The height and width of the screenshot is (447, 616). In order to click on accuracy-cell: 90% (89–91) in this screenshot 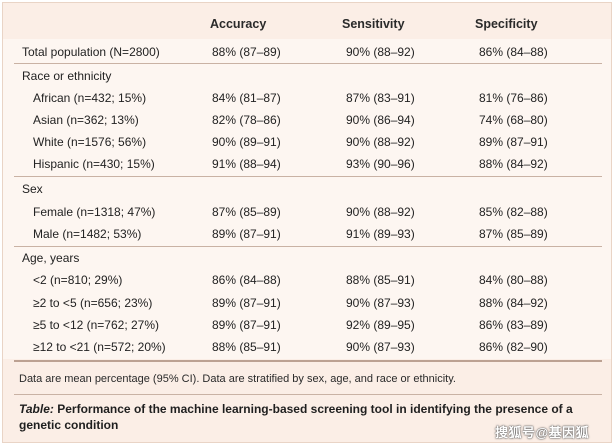, I will do `click(246, 142)`.